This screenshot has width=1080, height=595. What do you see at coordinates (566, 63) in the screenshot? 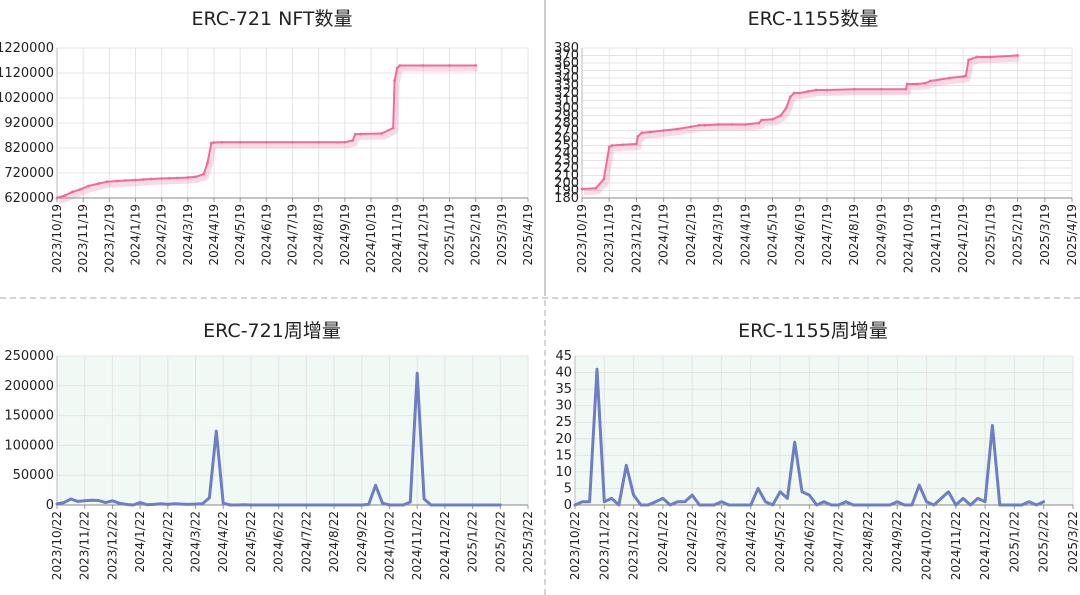
I see `y-tick-label: 360` at bounding box center [566, 63].